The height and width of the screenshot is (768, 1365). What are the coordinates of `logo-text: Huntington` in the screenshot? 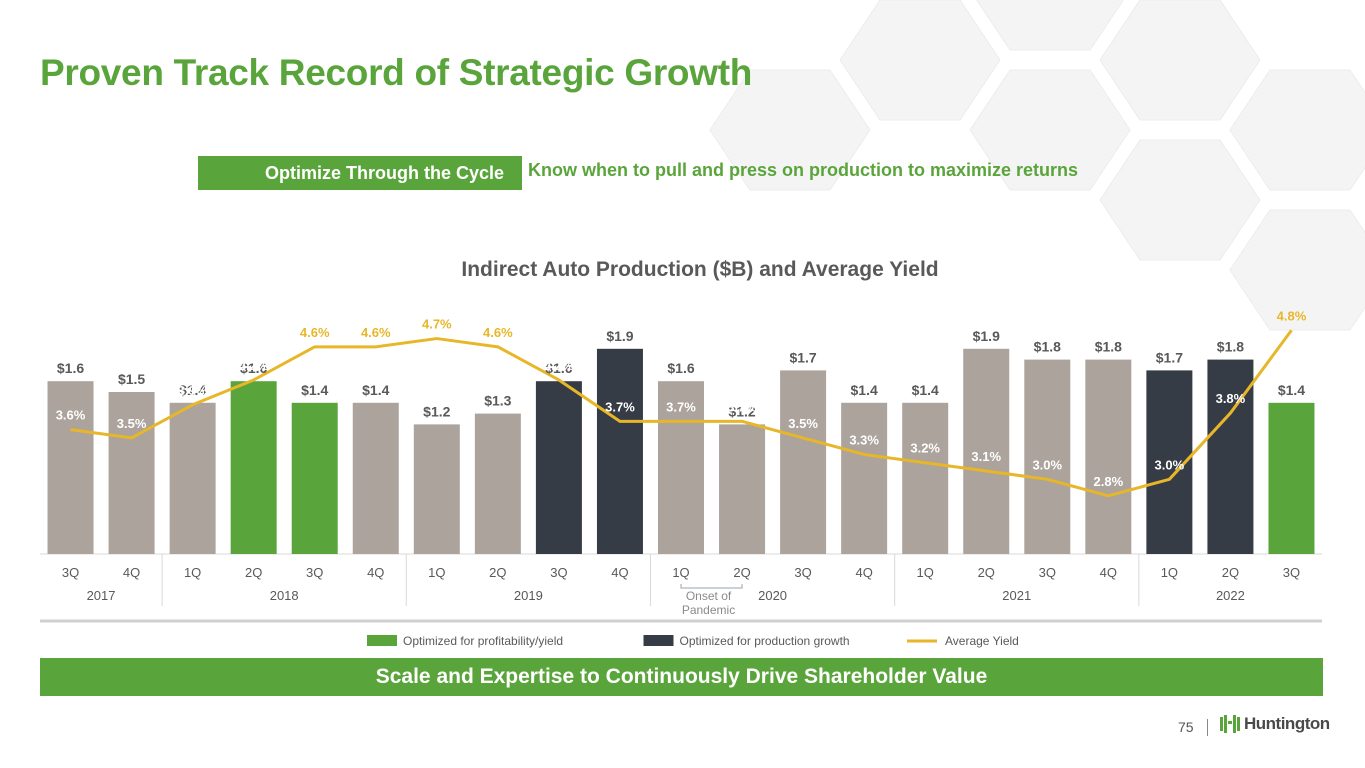 It's located at (1287, 723).